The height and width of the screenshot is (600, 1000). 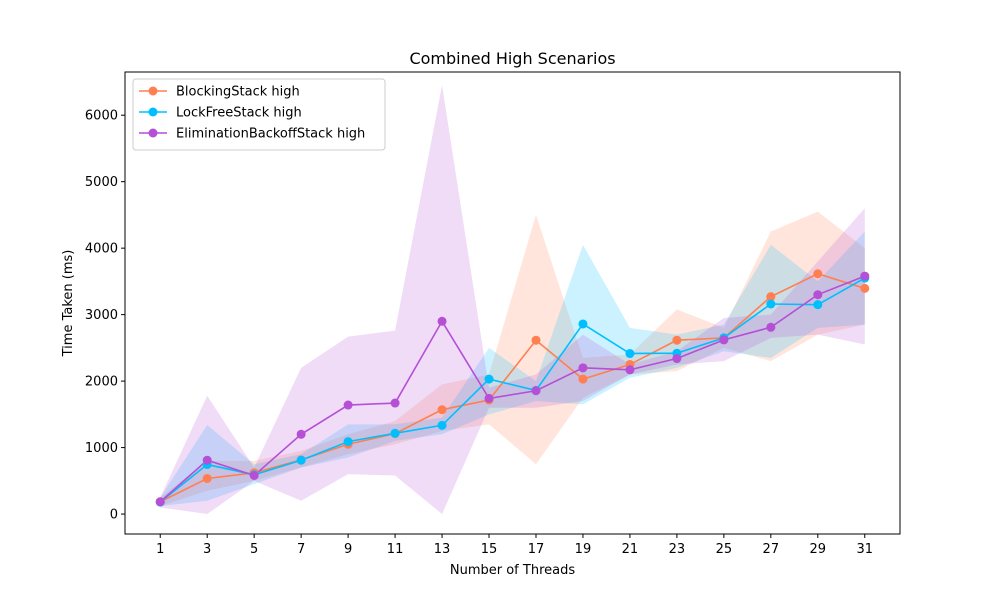 I want to click on legend-label: BlockingStack high, so click(x=238, y=92).